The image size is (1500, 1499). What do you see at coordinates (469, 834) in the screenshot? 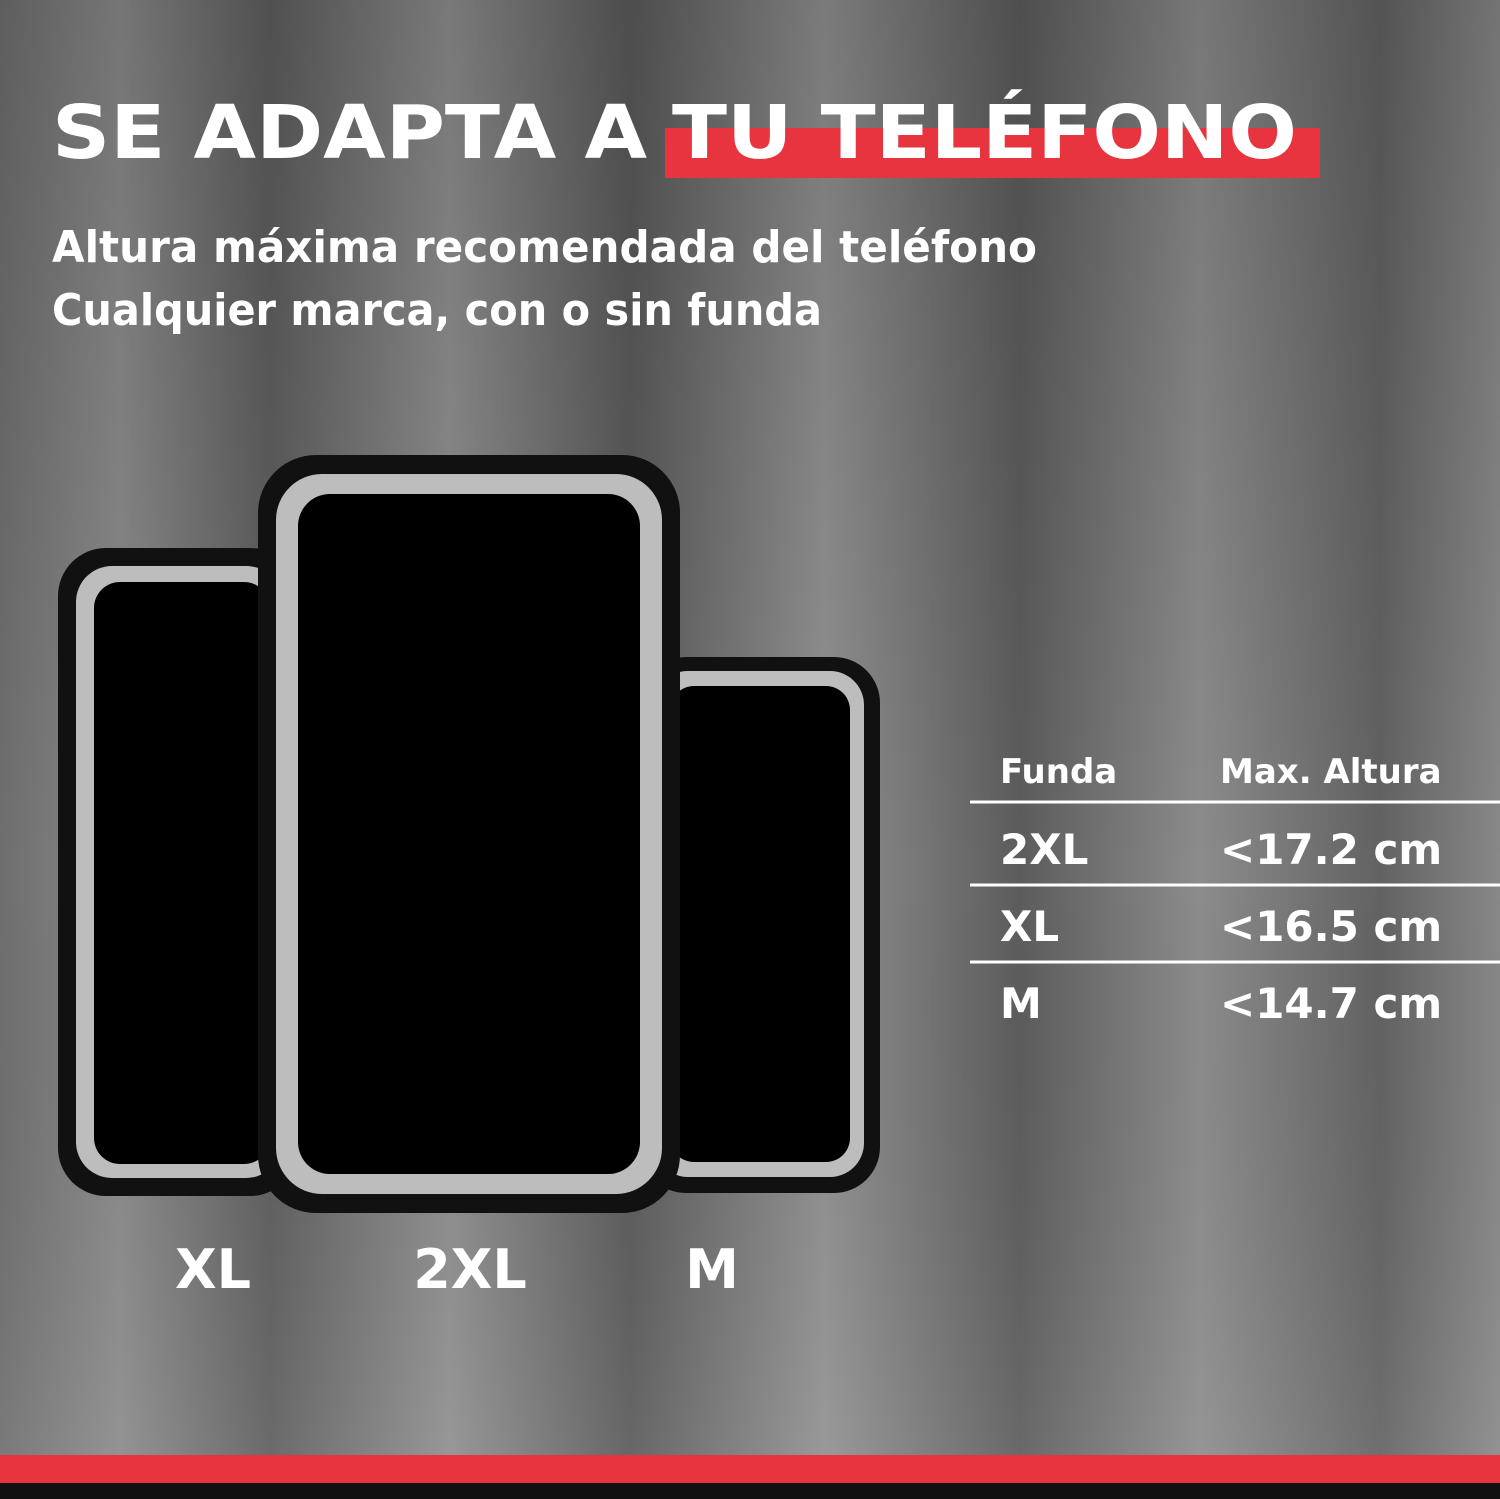
I see `phone-2xl` at bounding box center [469, 834].